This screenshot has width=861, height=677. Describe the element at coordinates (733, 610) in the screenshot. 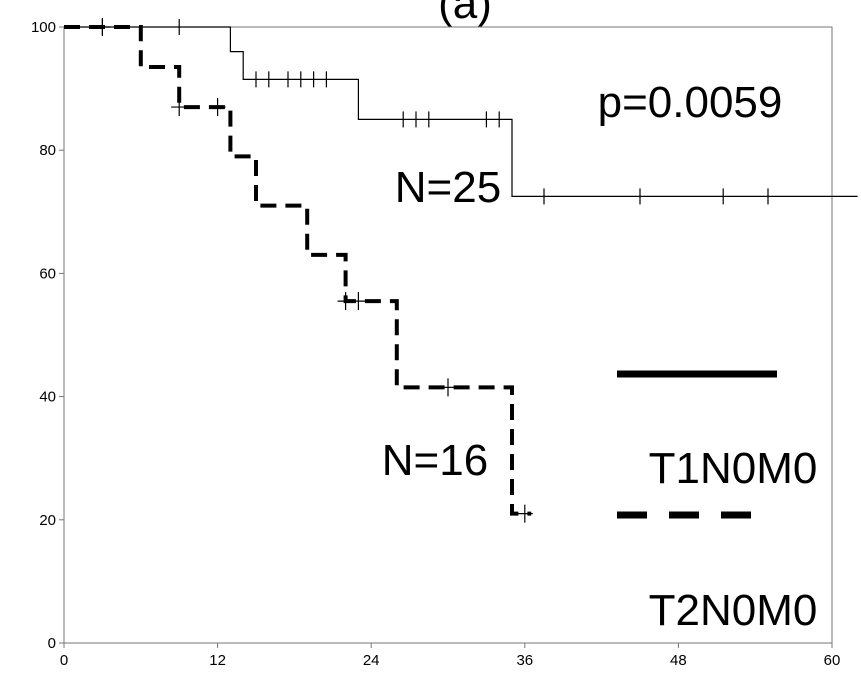

I see `legend-label-t2n0m0: T2N0M0` at that location.